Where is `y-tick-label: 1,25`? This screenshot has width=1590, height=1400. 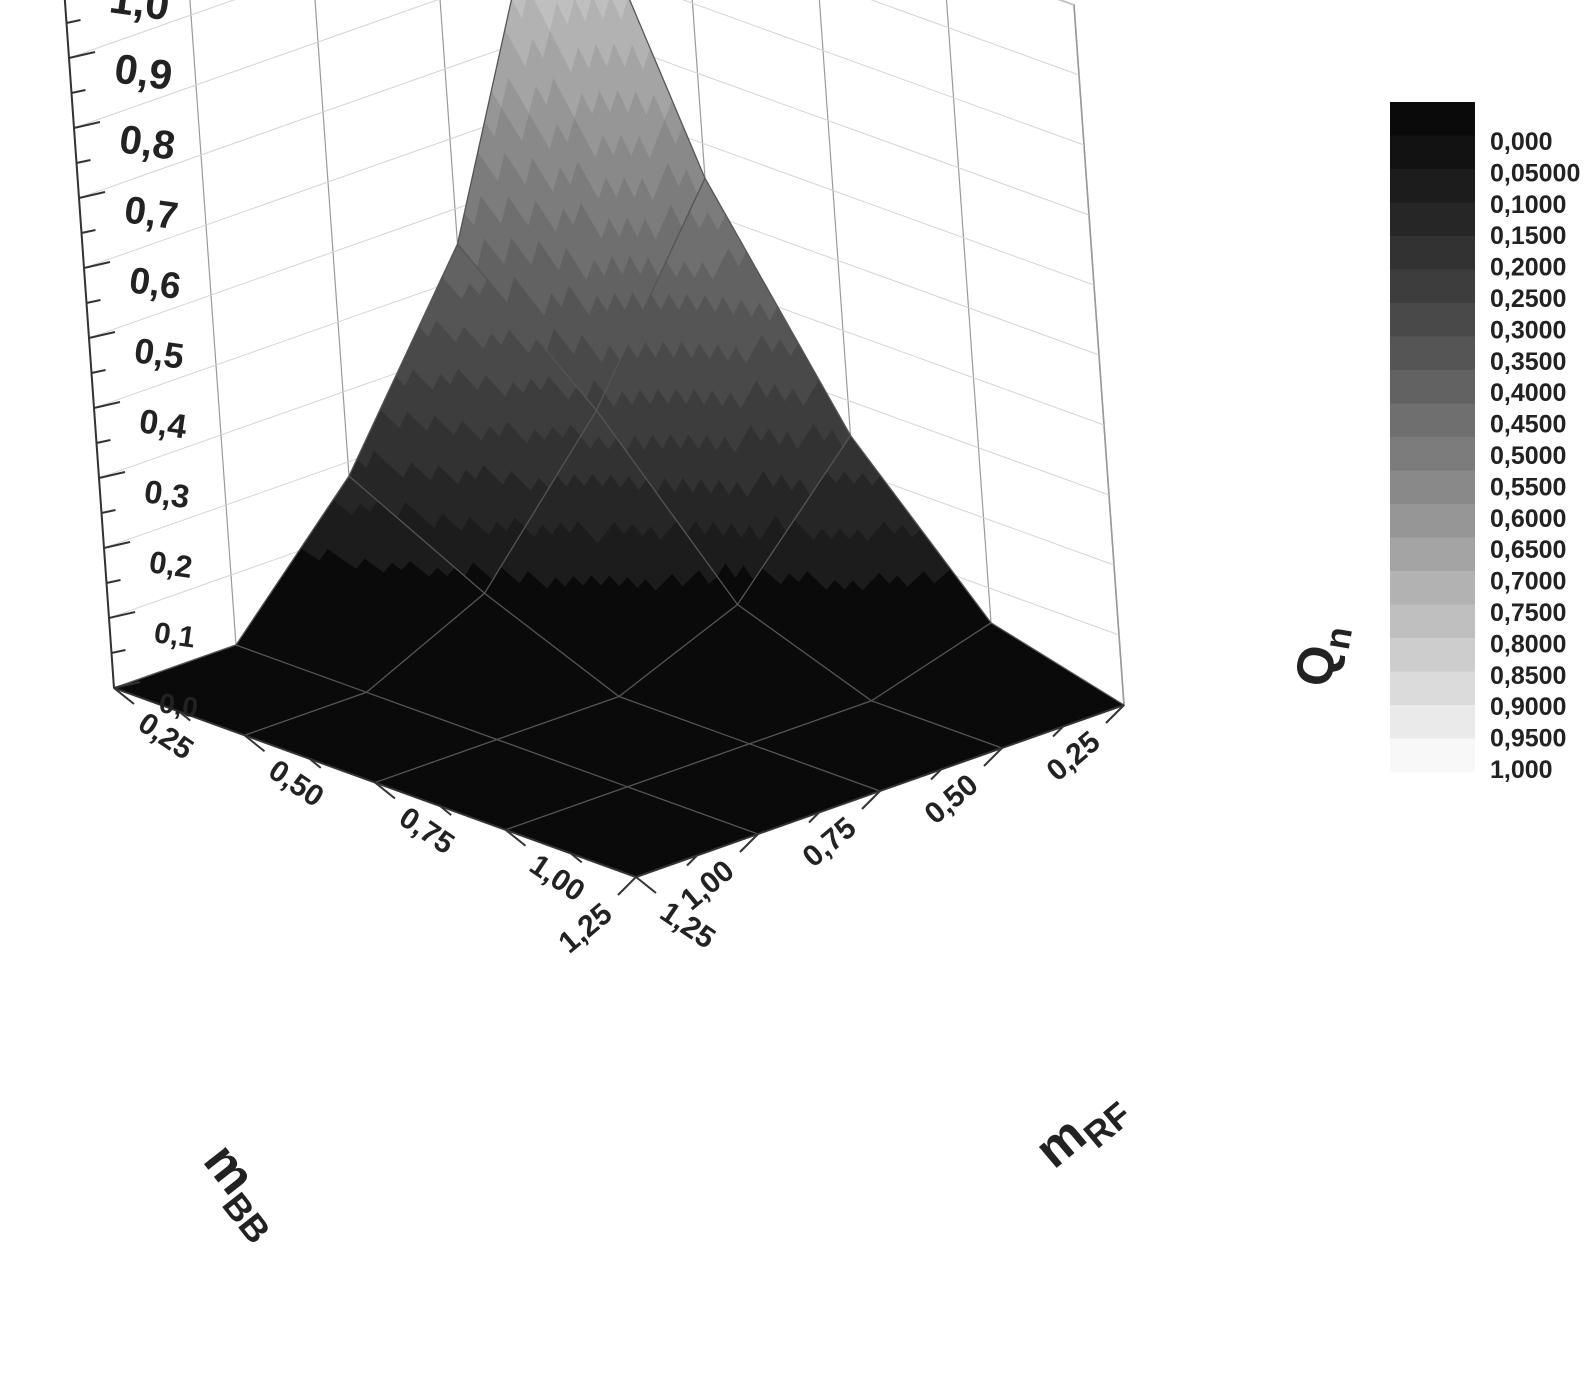
y-tick-label: 1,25 is located at coordinates (687, 925).